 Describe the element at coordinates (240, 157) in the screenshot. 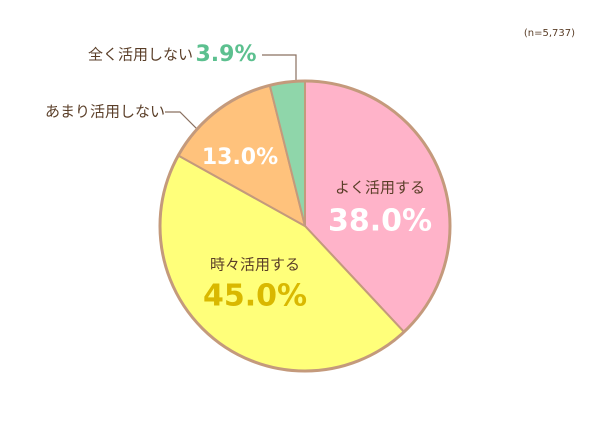

I see `value-label: 13.0%` at that location.